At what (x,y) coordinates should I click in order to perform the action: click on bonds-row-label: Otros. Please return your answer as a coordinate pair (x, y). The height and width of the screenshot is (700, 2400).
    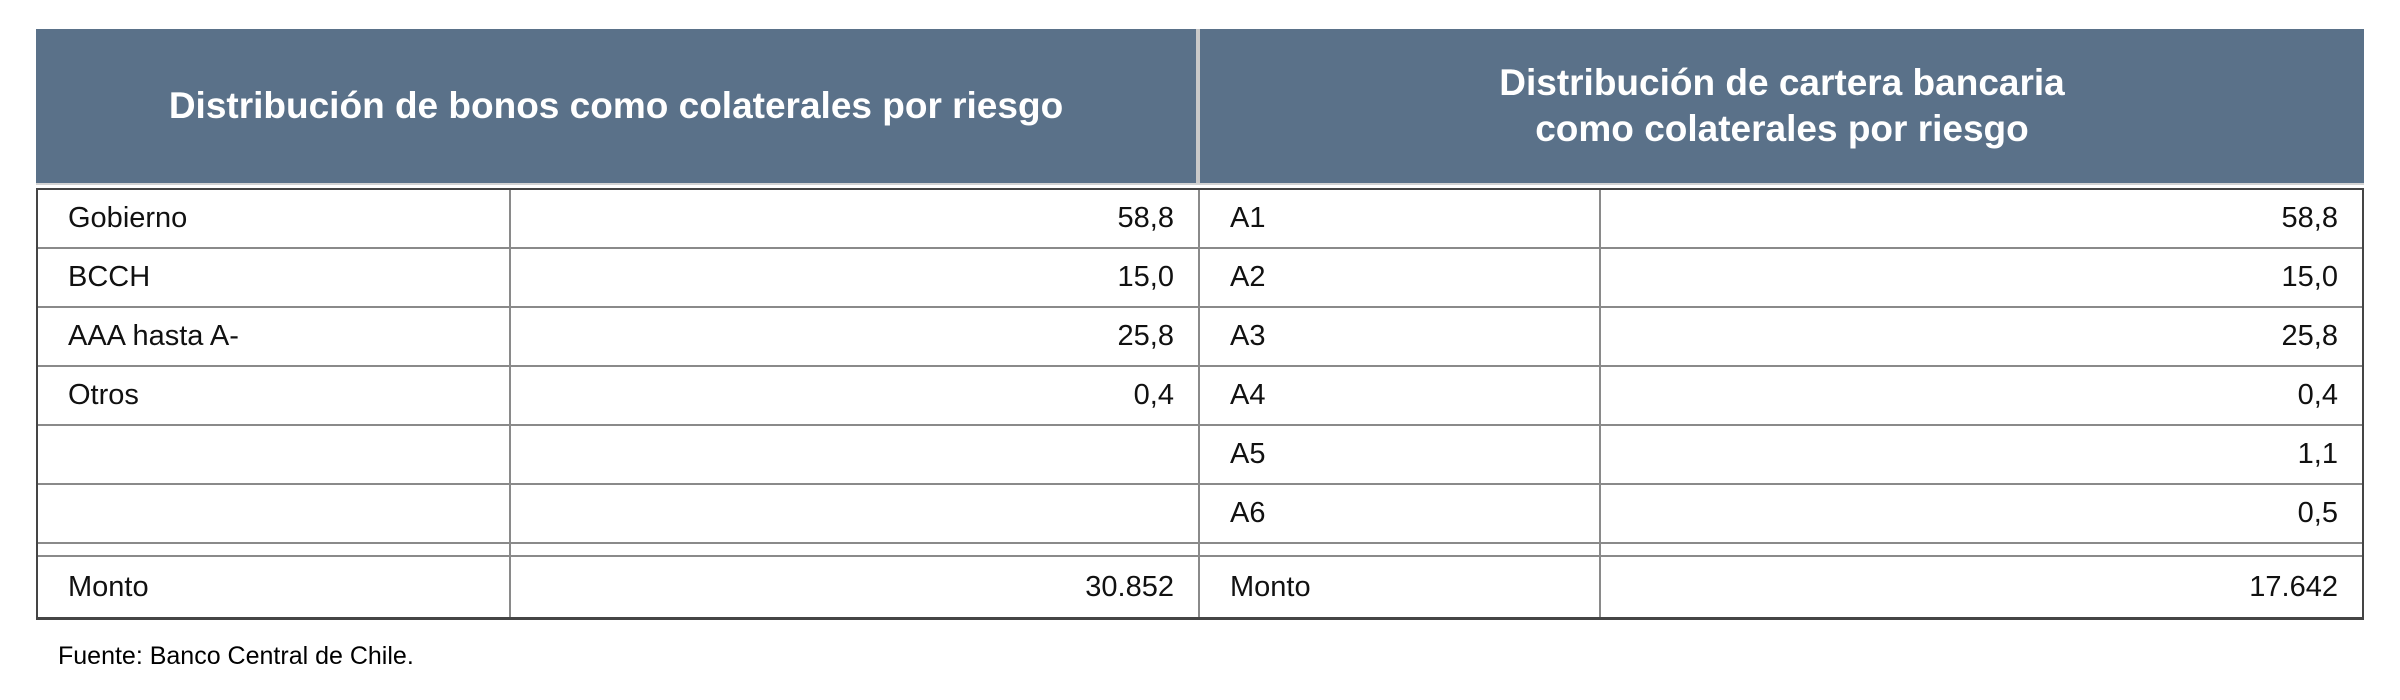
    Looking at the image, I should click on (274, 395).